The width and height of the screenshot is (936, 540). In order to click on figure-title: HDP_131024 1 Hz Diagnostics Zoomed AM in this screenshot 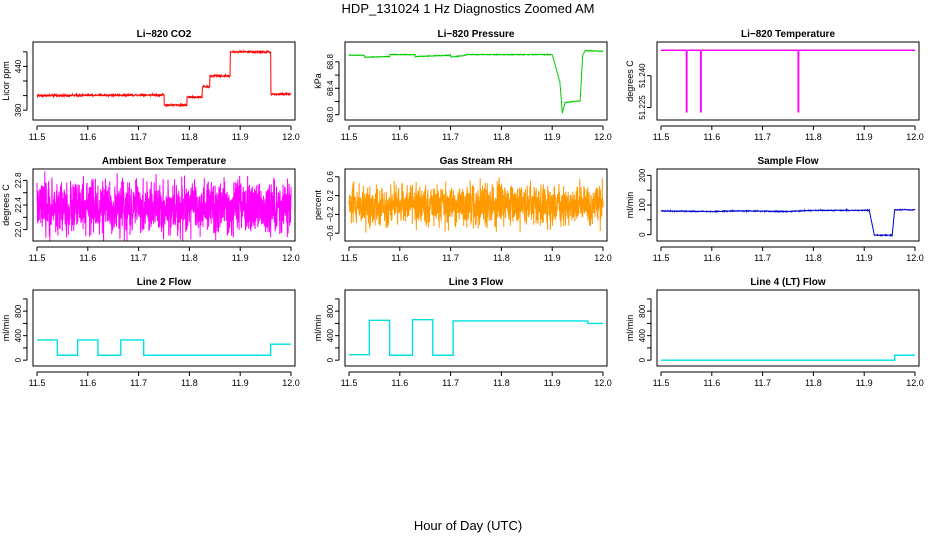, I will do `click(468, 8)`.